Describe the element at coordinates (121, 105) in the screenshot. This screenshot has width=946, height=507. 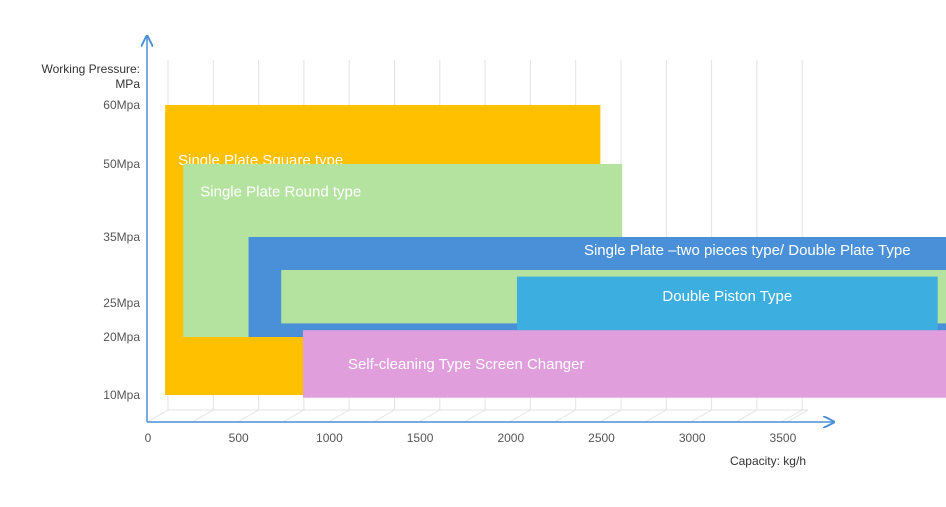
I see `y-tick-label: 60Mpa` at that location.